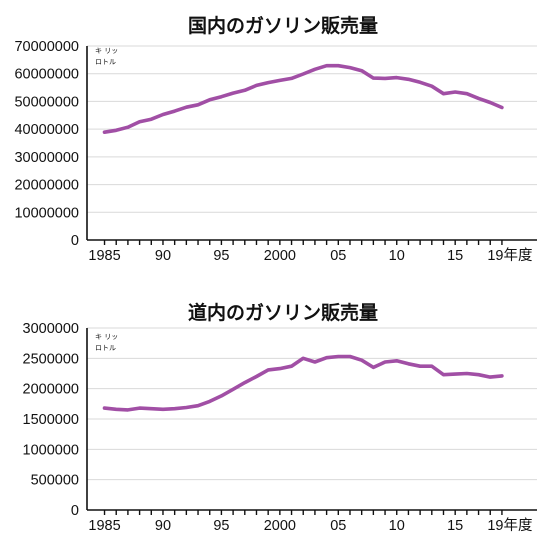  What do you see at coordinates (51, 359) in the screenshot?
I see `y-tick-label: 2500000` at bounding box center [51, 359].